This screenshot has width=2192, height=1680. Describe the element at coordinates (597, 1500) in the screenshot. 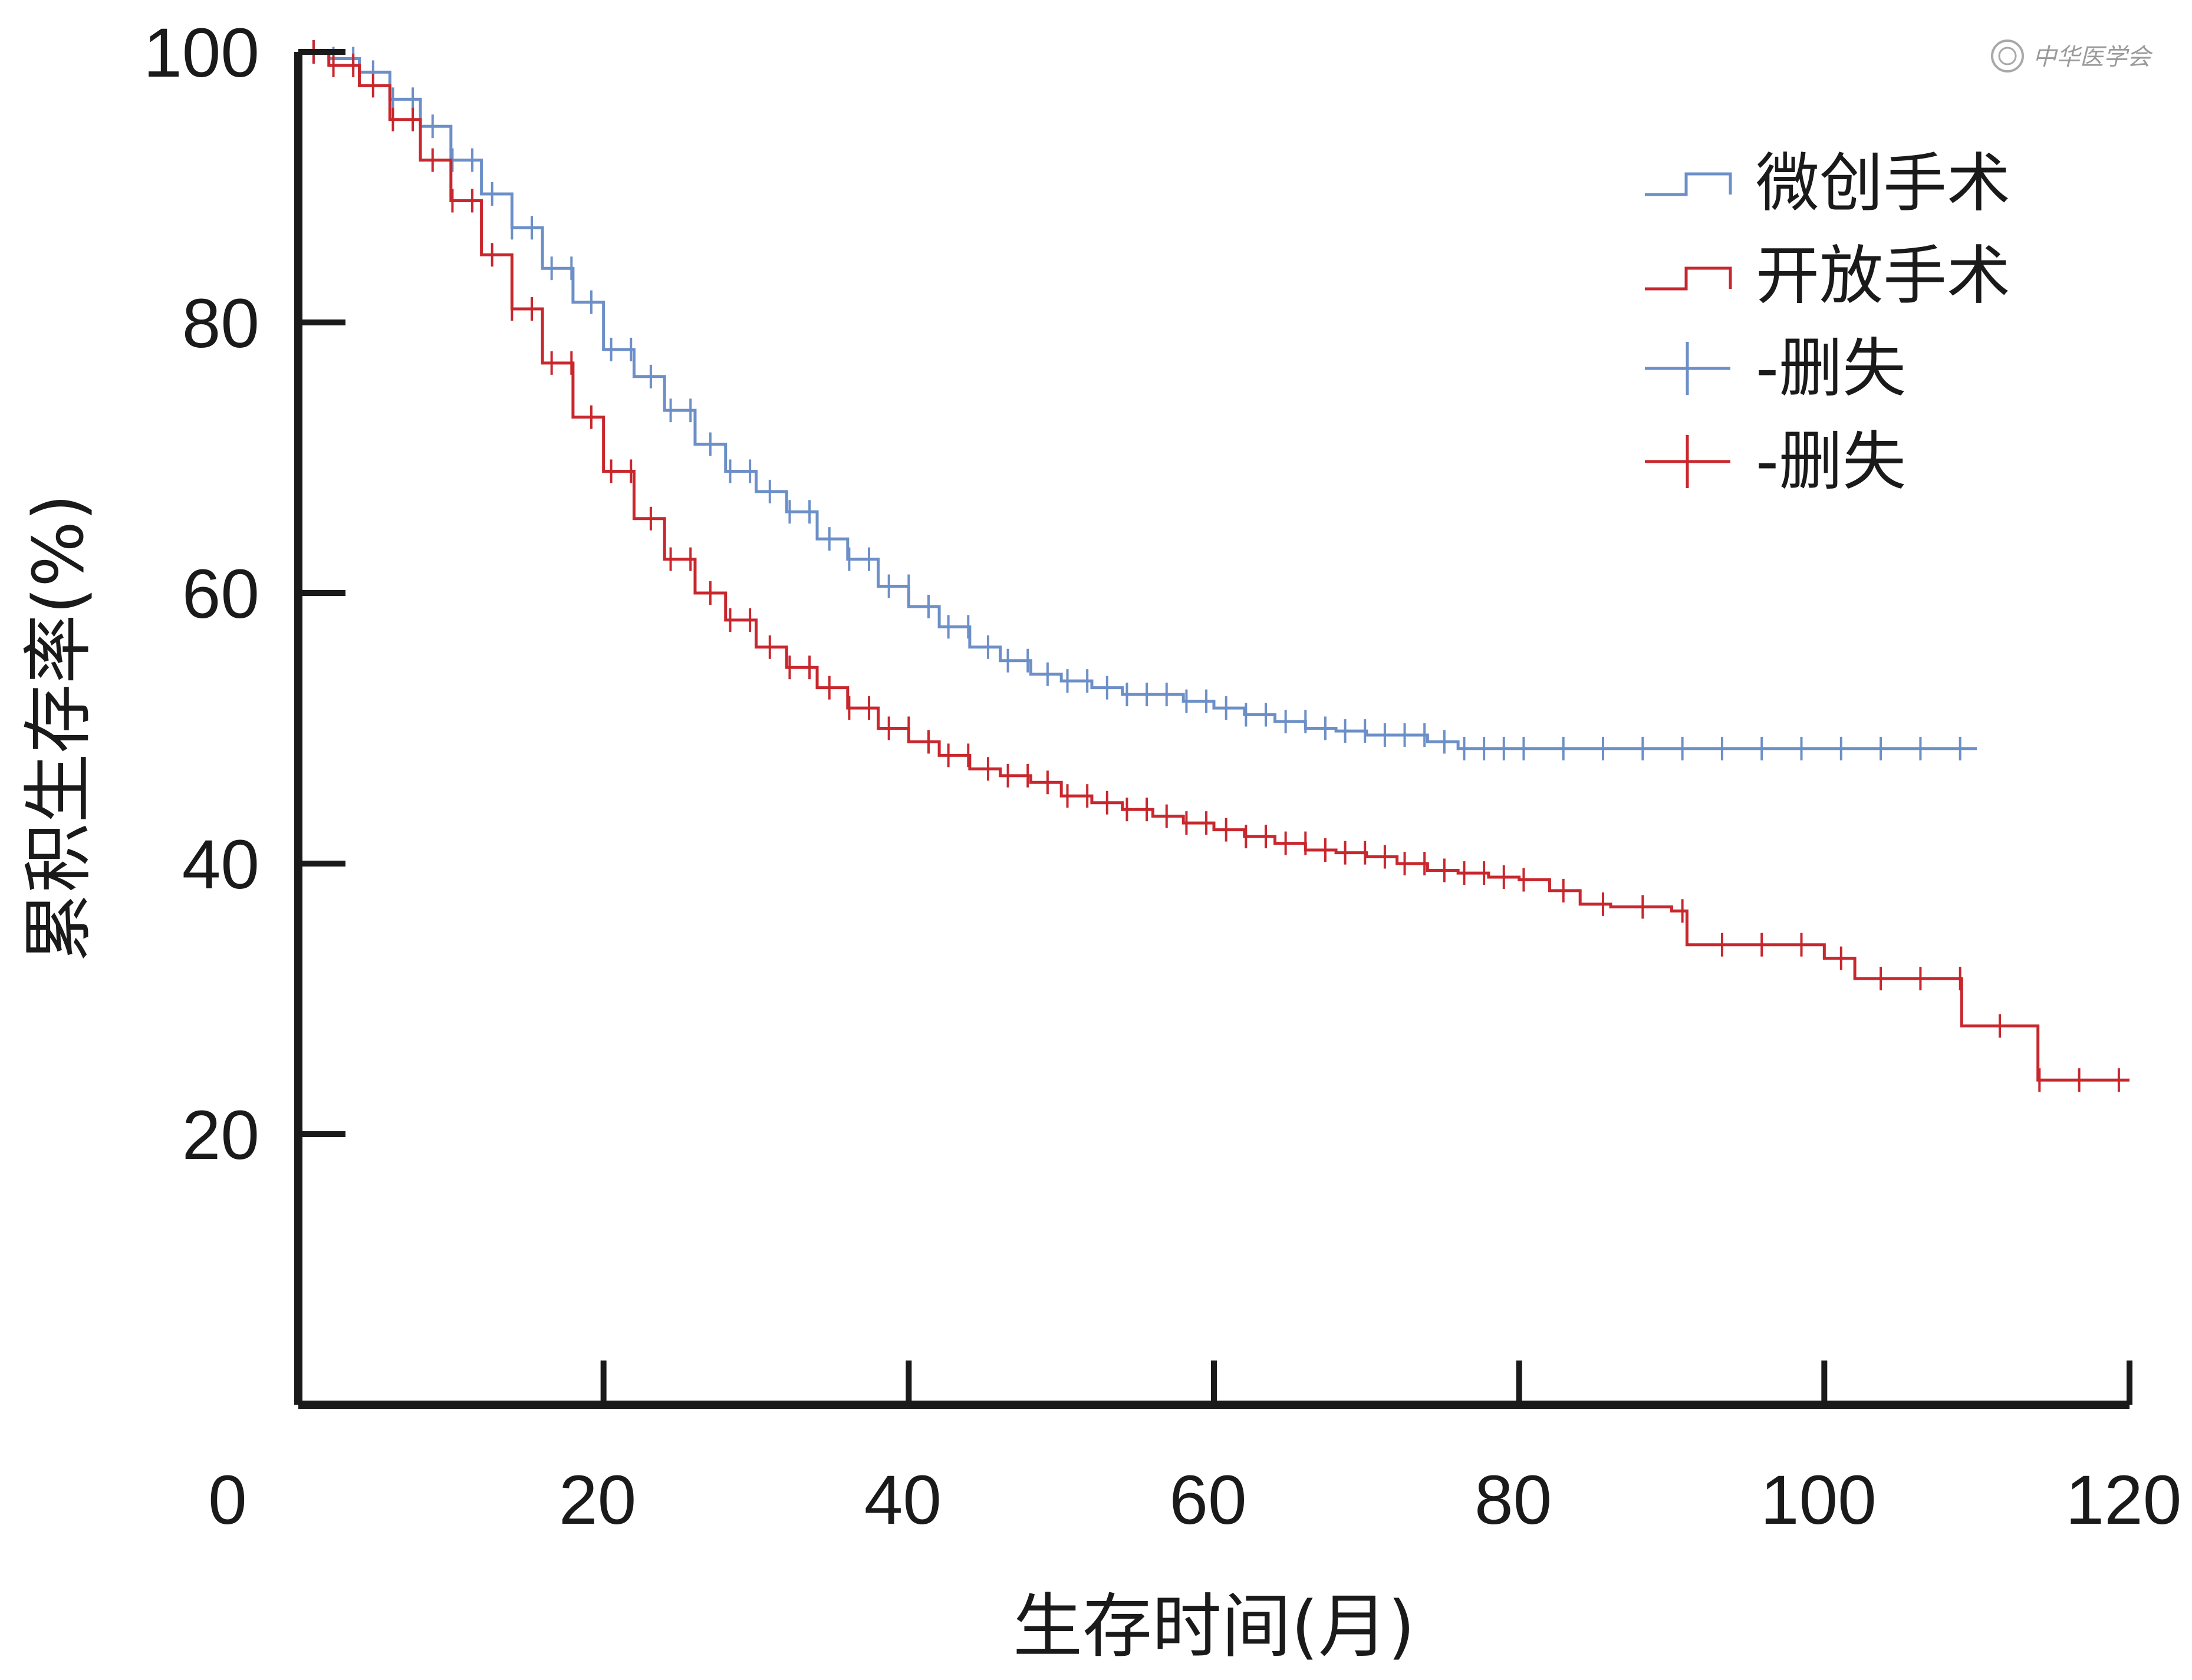

I see `x-tick-label: 20` at that location.